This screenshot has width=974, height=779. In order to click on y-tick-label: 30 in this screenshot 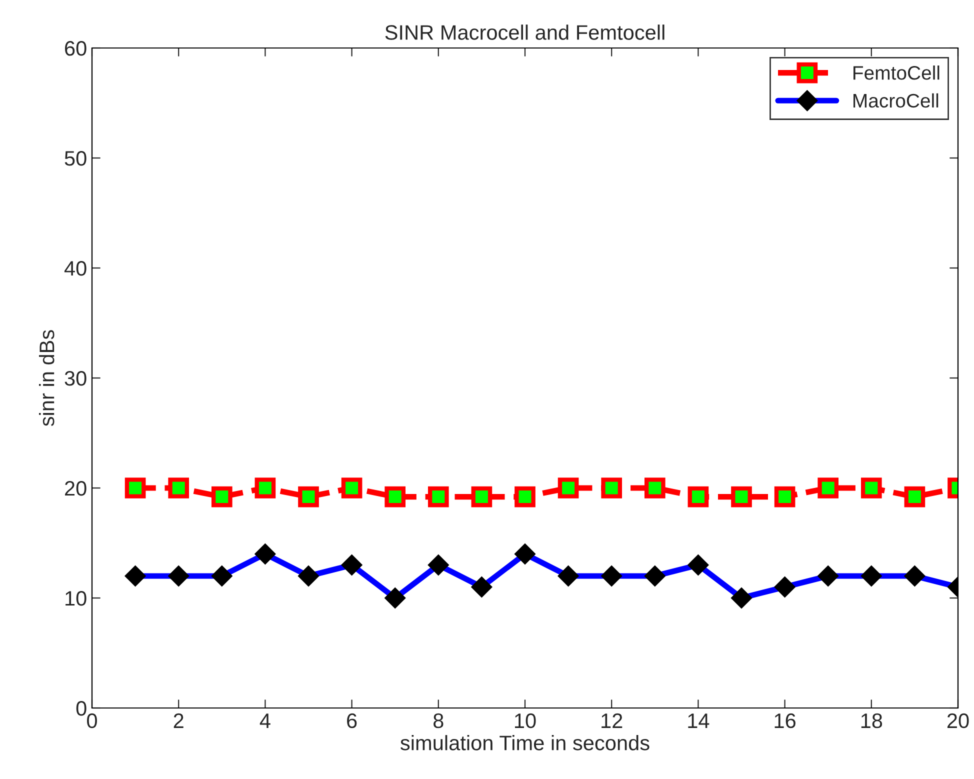, I will do `click(75, 378)`.